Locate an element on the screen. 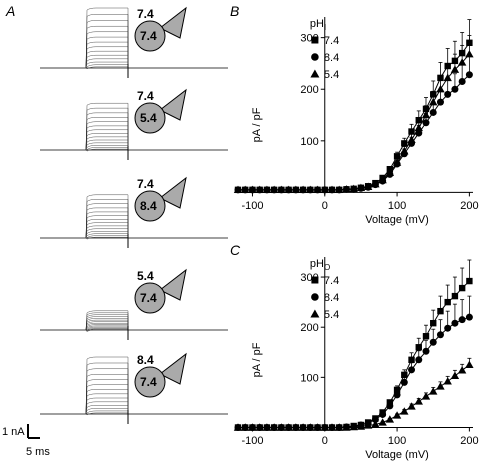  legend-marker is located at coordinates (315, 280).